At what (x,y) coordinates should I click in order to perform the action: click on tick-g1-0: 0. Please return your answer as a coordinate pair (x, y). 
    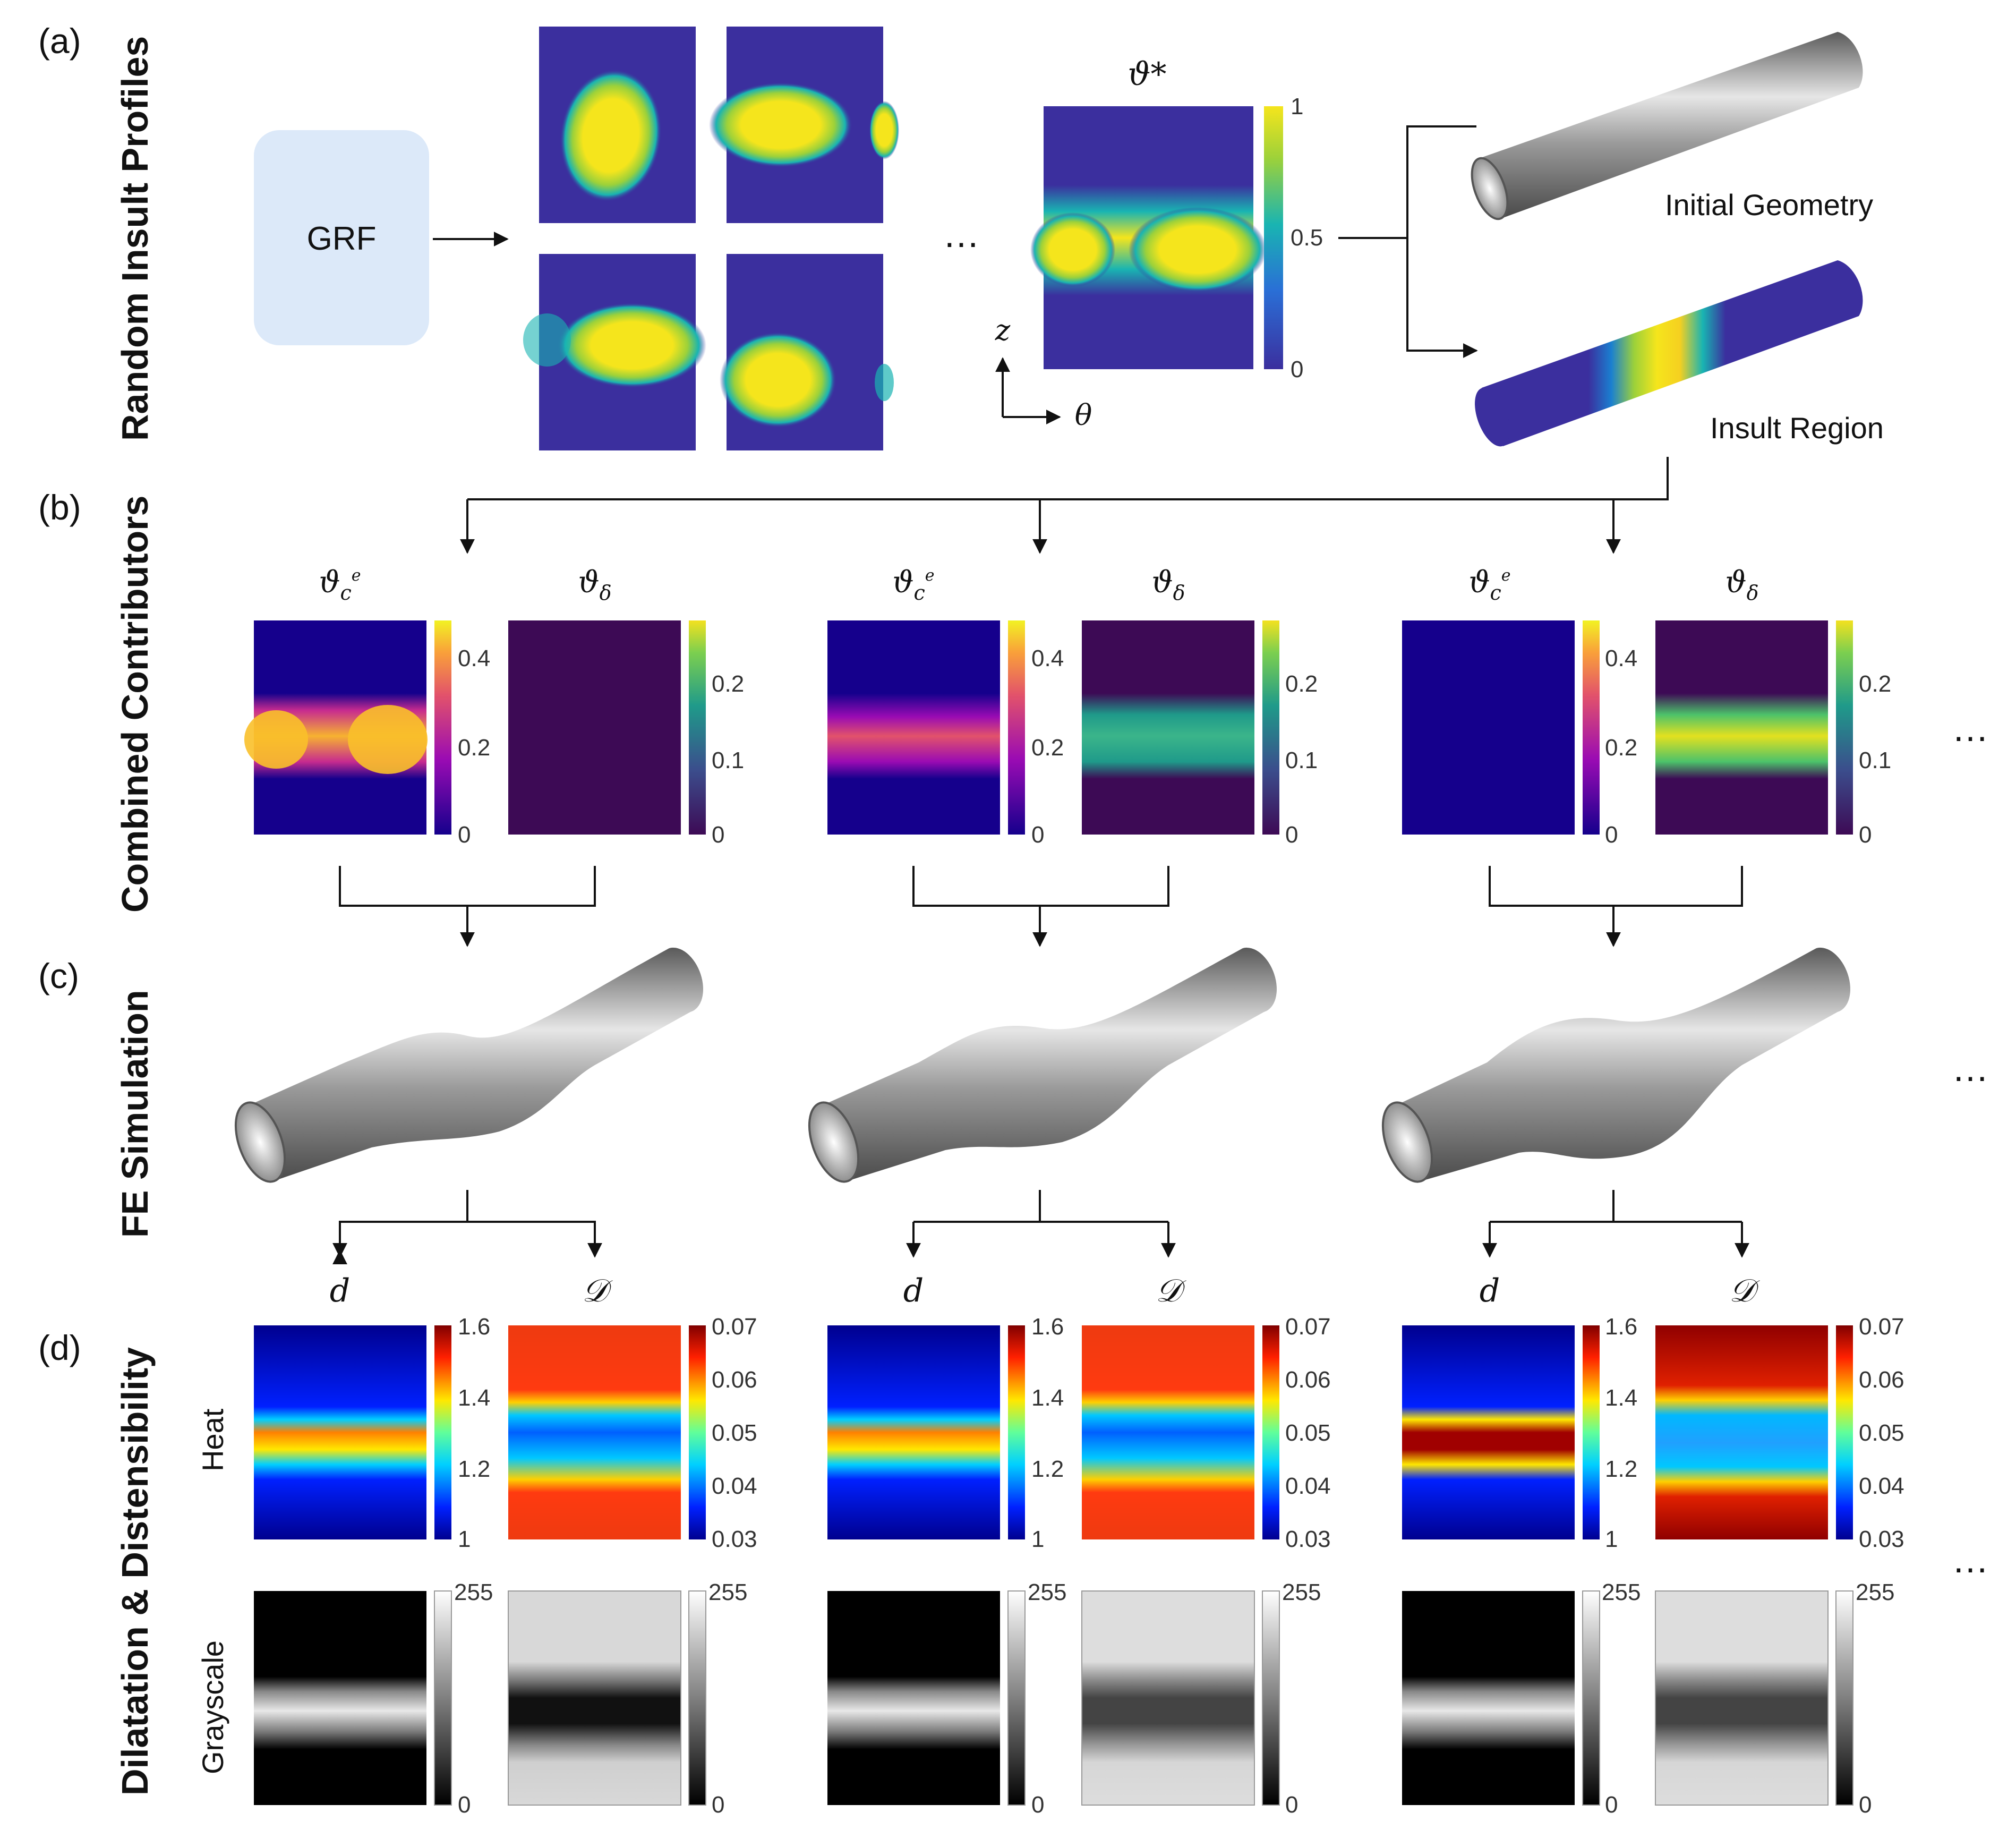
    Looking at the image, I should click on (464, 1805).